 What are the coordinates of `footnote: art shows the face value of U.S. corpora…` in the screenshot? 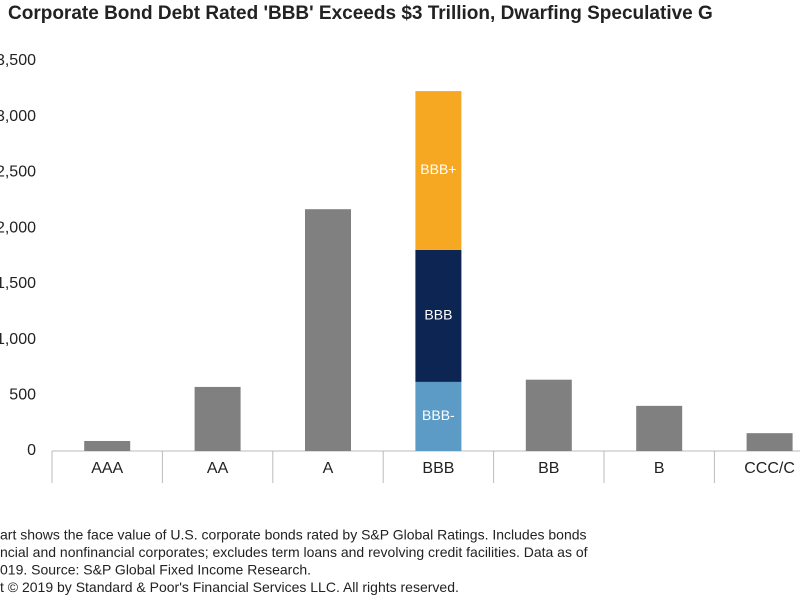 It's located at (293, 535).